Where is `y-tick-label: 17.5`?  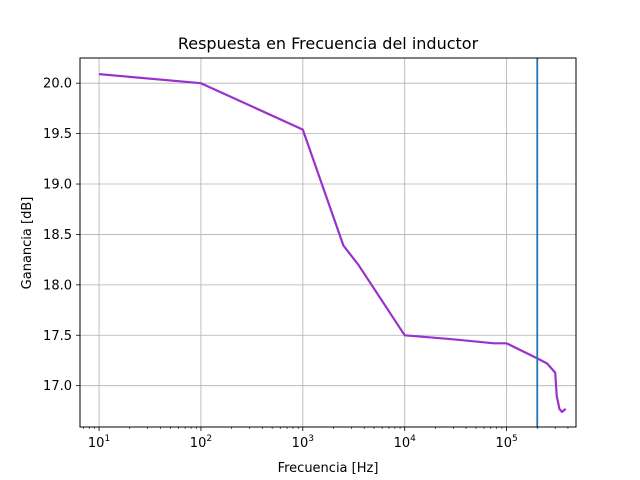
y-tick-label: 17.5 is located at coordinates (57, 336).